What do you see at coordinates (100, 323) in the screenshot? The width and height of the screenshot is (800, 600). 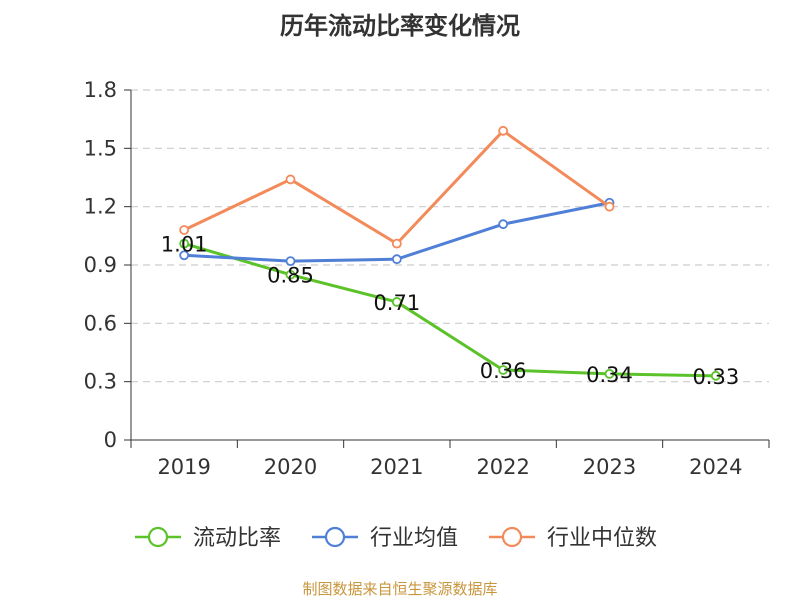 I see `y-tick-label: 0.6` at bounding box center [100, 323].